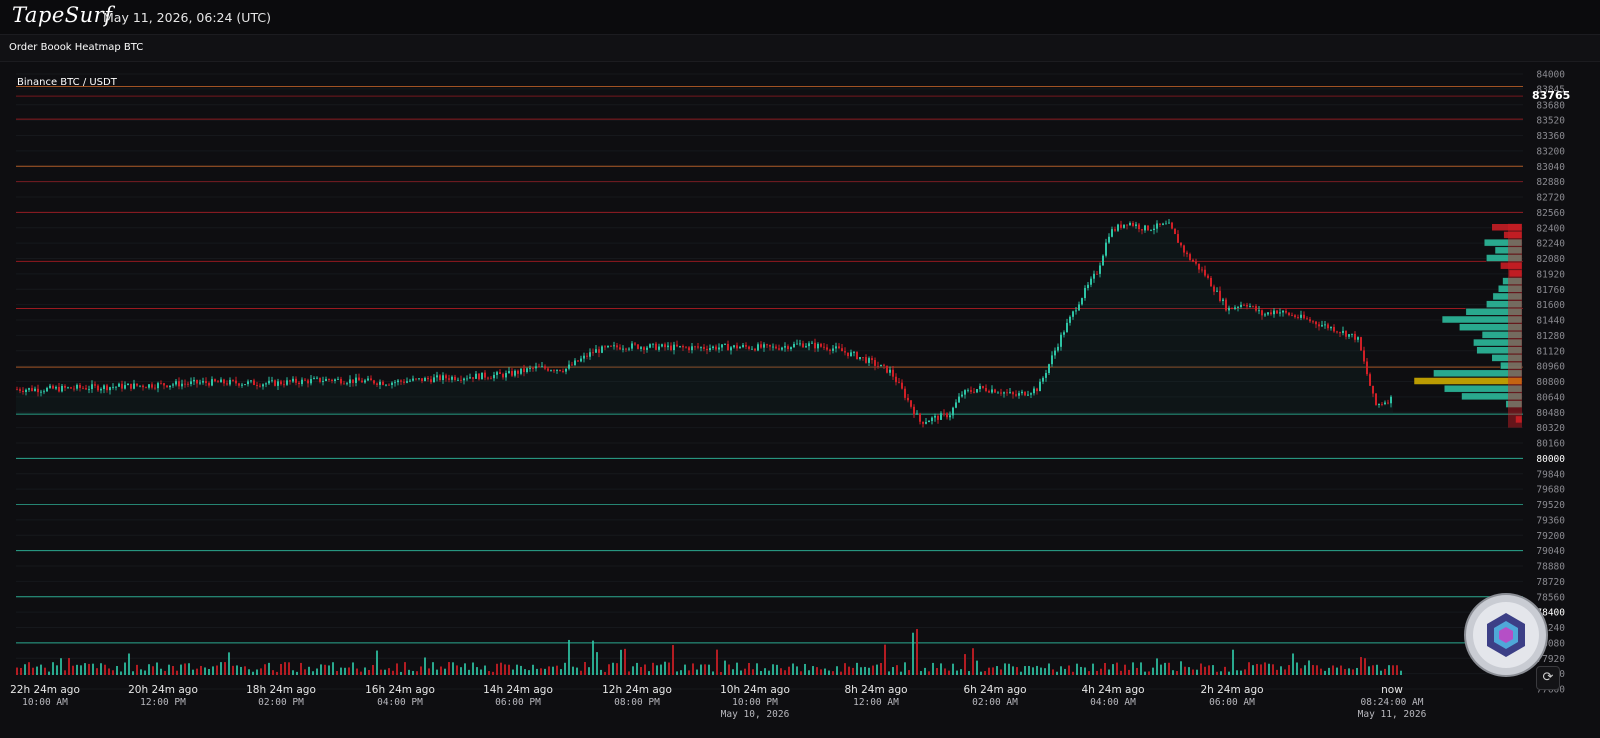  I want to click on price-tick-label: 79520, so click(1550, 505).